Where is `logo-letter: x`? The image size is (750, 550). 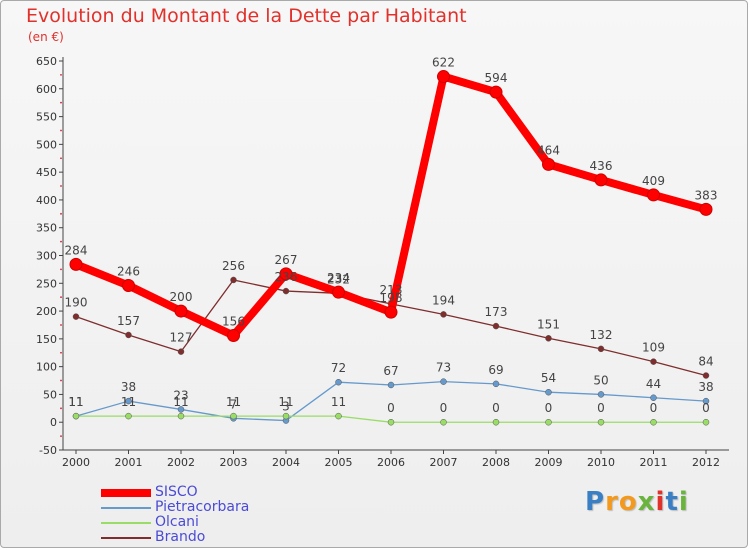
logo-letter: x is located at coordinates (646, 502).